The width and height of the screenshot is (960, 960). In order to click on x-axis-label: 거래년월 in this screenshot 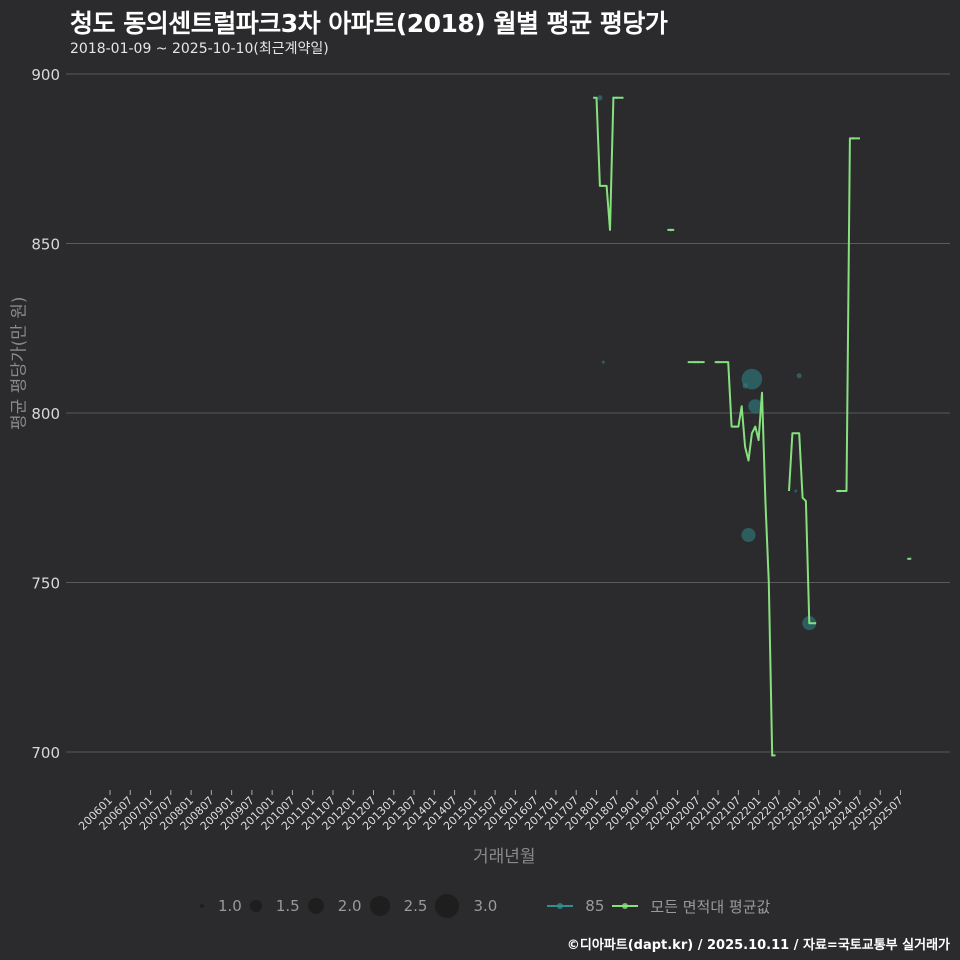, I will do `click(504, 857)`.